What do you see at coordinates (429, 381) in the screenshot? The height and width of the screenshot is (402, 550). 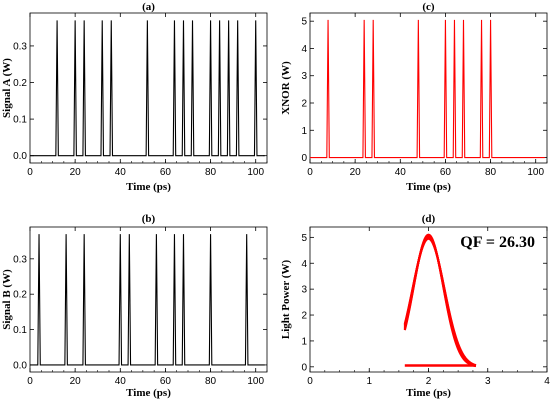 I see `x-tick-label: 2` at bounding box center [429, 381].